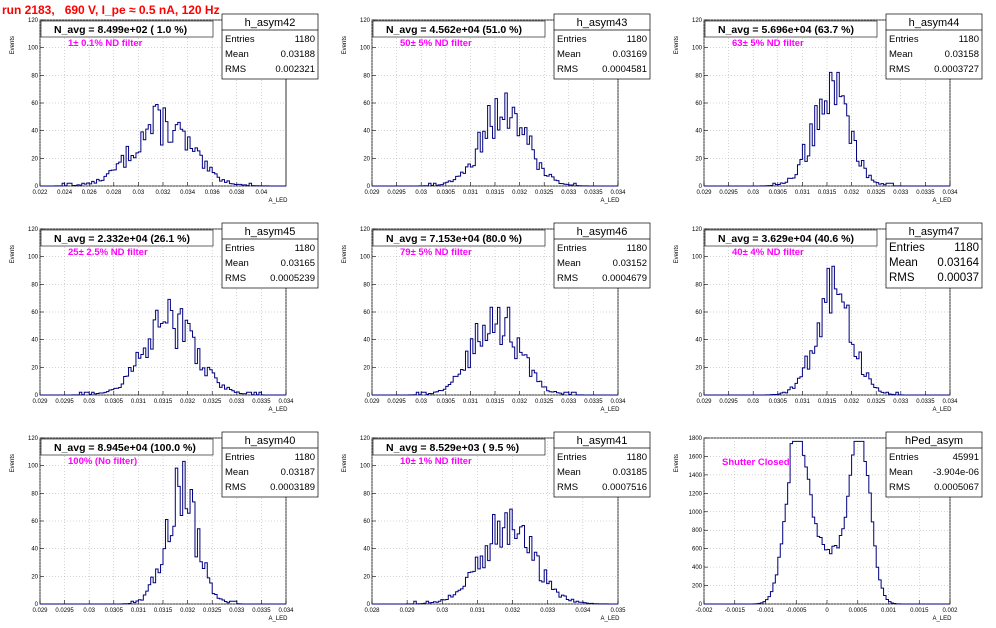 The image size is (996, 628). Describe the element at coordinates (934, 232) in the screenshot. I see `histogram-name: h_asym47` at that location.